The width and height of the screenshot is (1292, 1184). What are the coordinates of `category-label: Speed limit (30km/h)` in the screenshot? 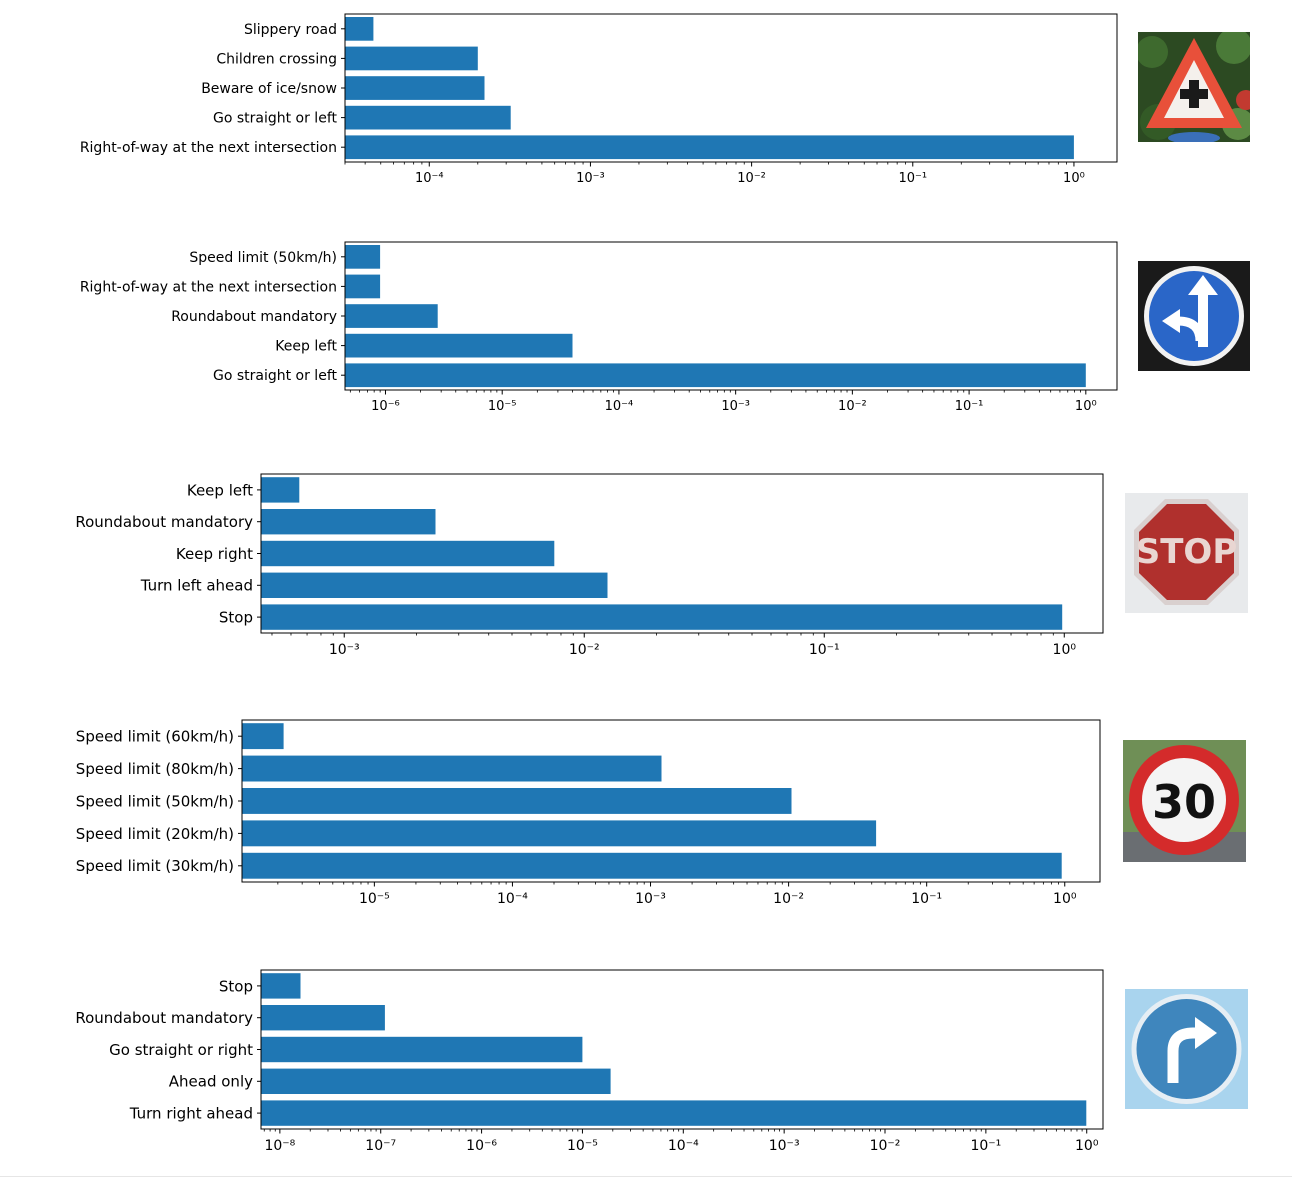 It's located at (155, 866).